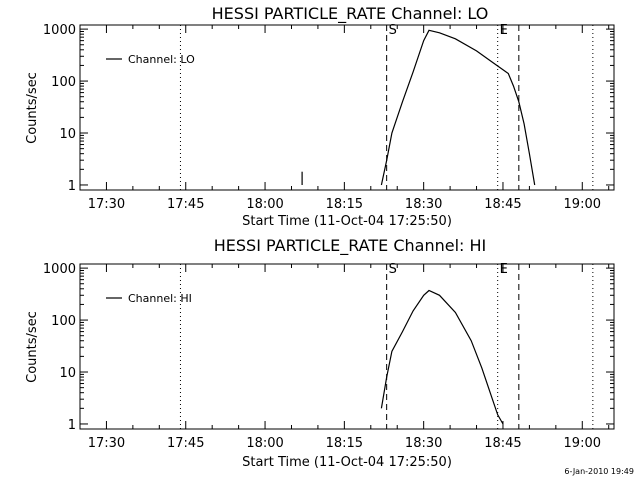  I want to click on timestamp: 6-Jan-2010 19:49, so click(599, 471).